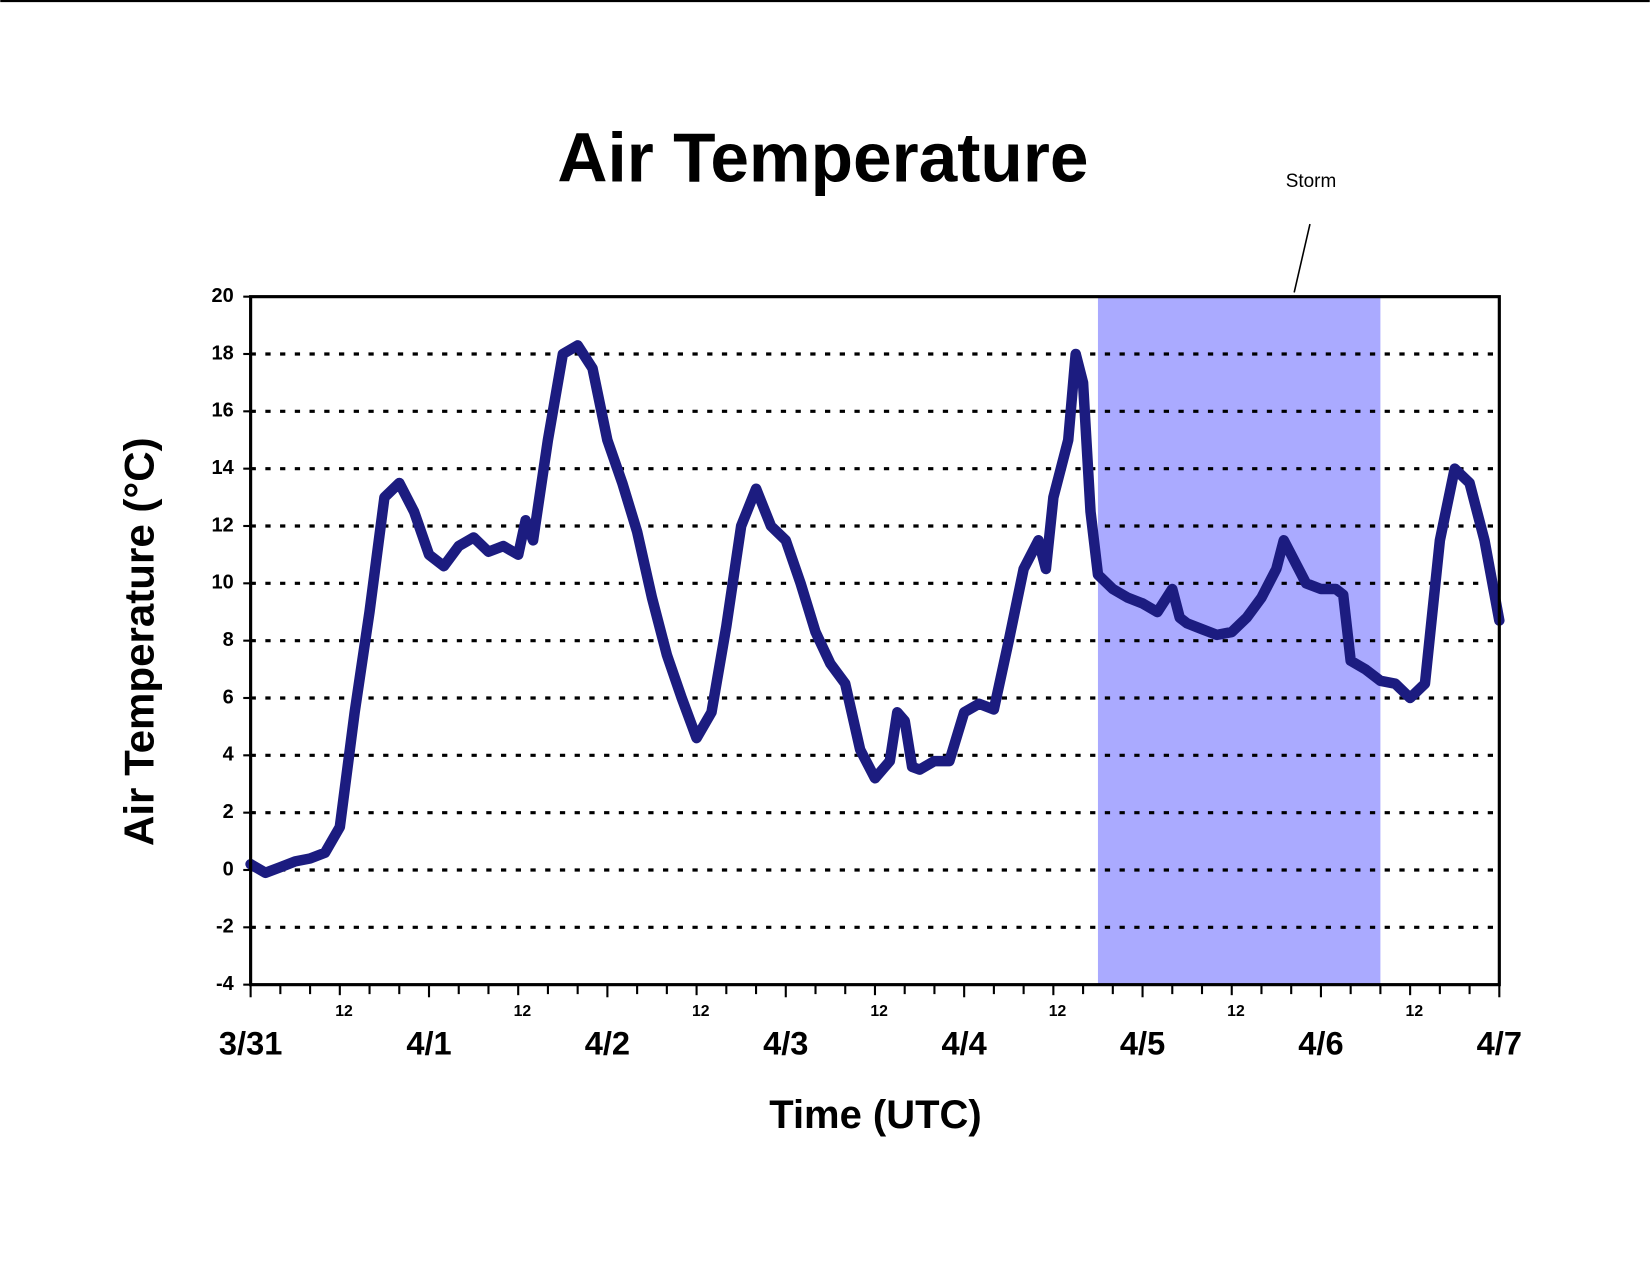 This screenshot has width=1650, height=1275. What do you see at coordinates (138, 641) in the screenshot?
I see `y-axis-label: Air Temperature (°C)` at bounding box center [138, 641].